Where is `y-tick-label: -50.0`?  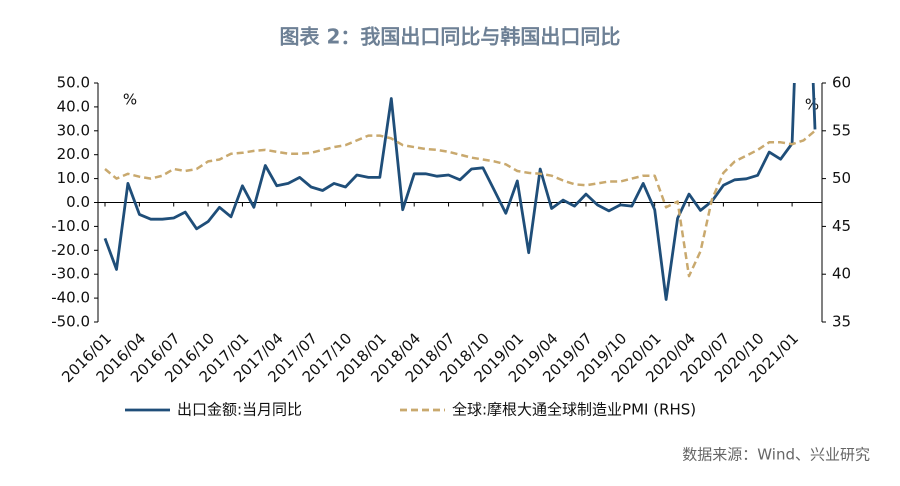
y-tick-label: -50.0 is located at coordinates (70, 322).